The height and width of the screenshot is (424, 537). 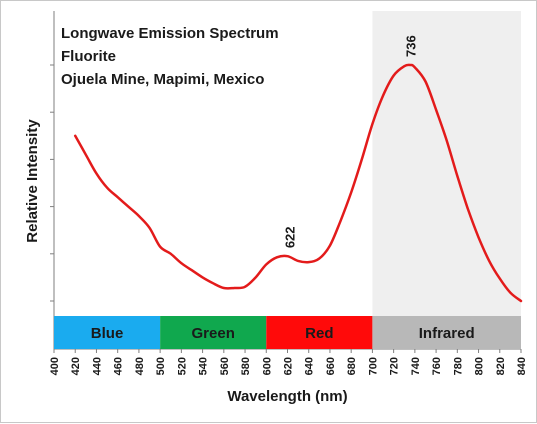 I want to click on x-tick-label-600: 600, so click(x=267, y=366).